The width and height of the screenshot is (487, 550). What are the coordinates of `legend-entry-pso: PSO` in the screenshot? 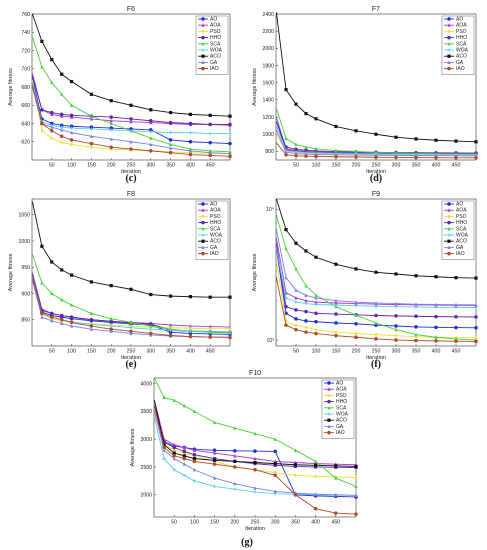 It's located at (461, 217).